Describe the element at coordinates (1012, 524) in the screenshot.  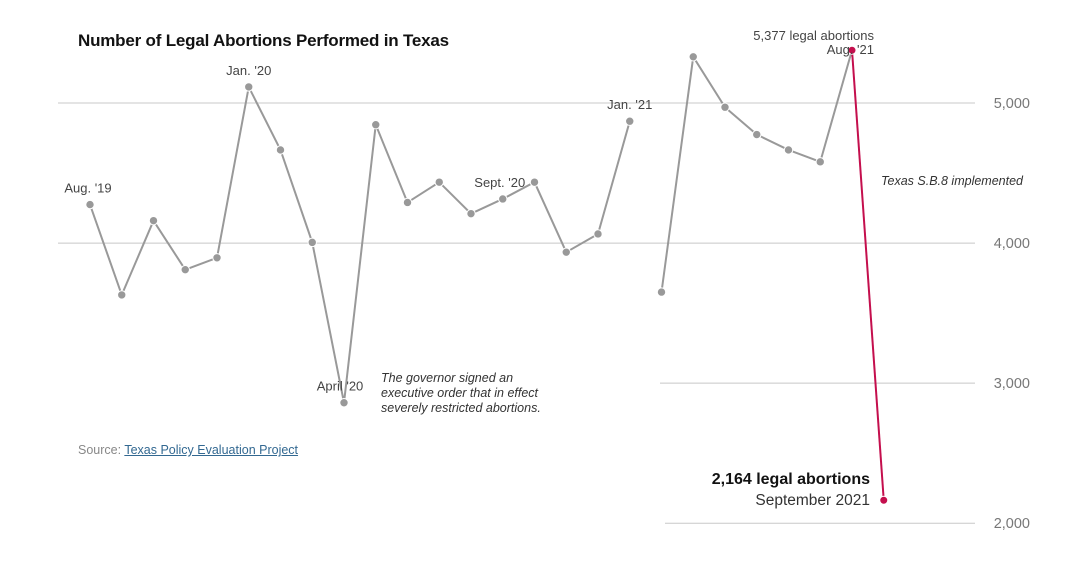
I see `y-tick-label-2000: 2,000` at that location.